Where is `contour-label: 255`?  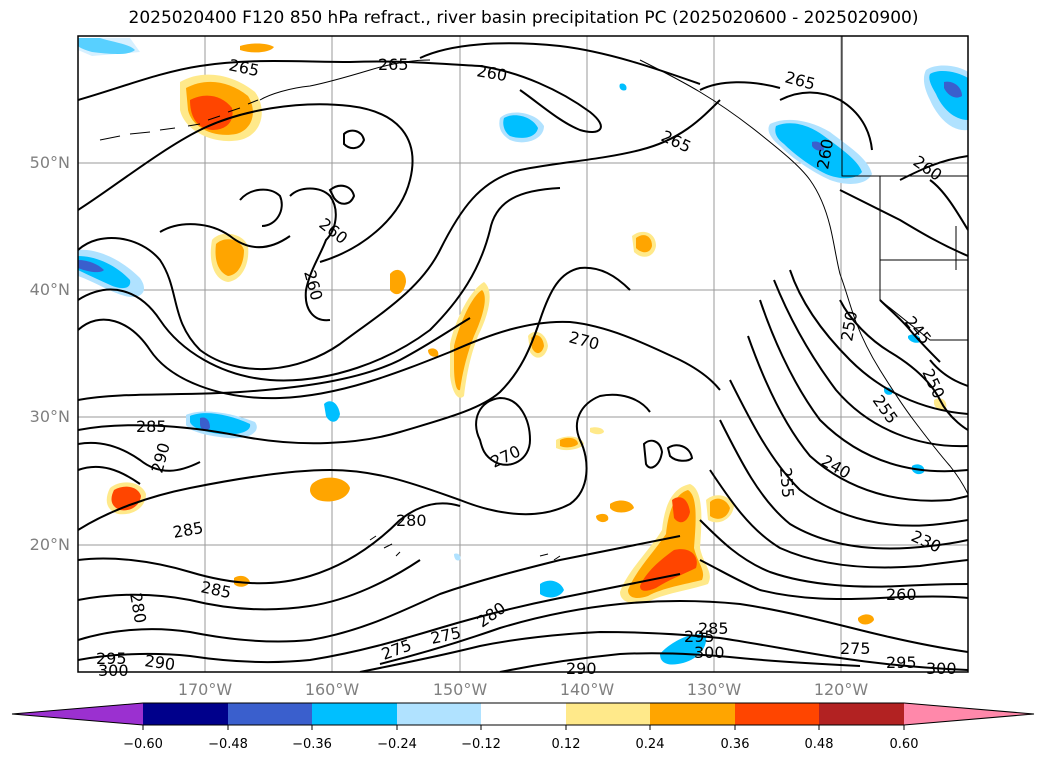
contour-label: 255 is located at coordinates (787, 483).